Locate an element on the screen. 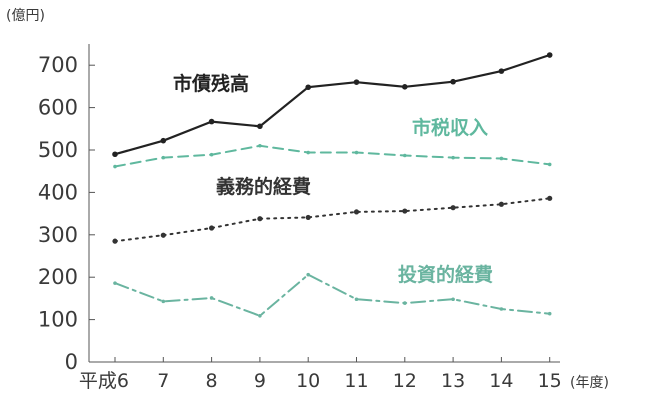 This screenshot has height=394, width=649. y-tick-label: 200 is located at coordinates (58, 277).